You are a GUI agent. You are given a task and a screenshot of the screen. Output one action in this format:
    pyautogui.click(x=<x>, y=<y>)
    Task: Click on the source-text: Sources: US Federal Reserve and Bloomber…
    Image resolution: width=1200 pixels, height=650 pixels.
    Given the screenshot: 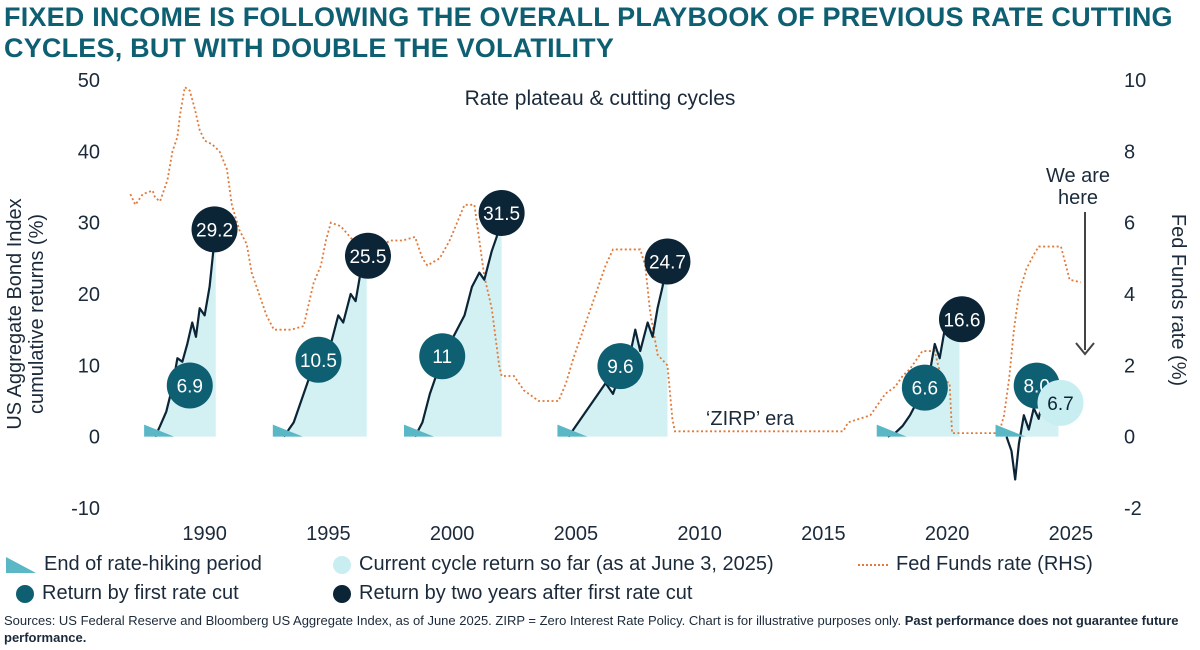 What is the action you would take?
    pyautogui.click(x=453, y=620)
    